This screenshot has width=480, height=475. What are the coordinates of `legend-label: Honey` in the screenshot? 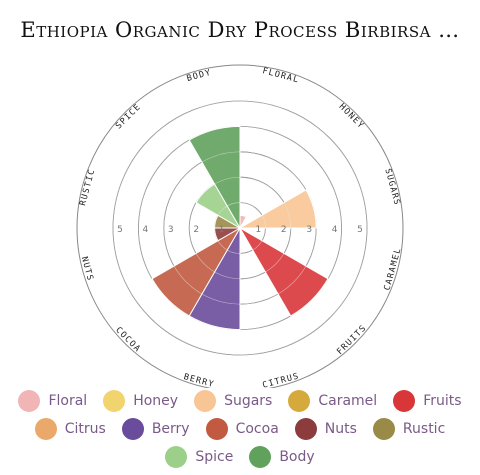 It's located at (156, 401).